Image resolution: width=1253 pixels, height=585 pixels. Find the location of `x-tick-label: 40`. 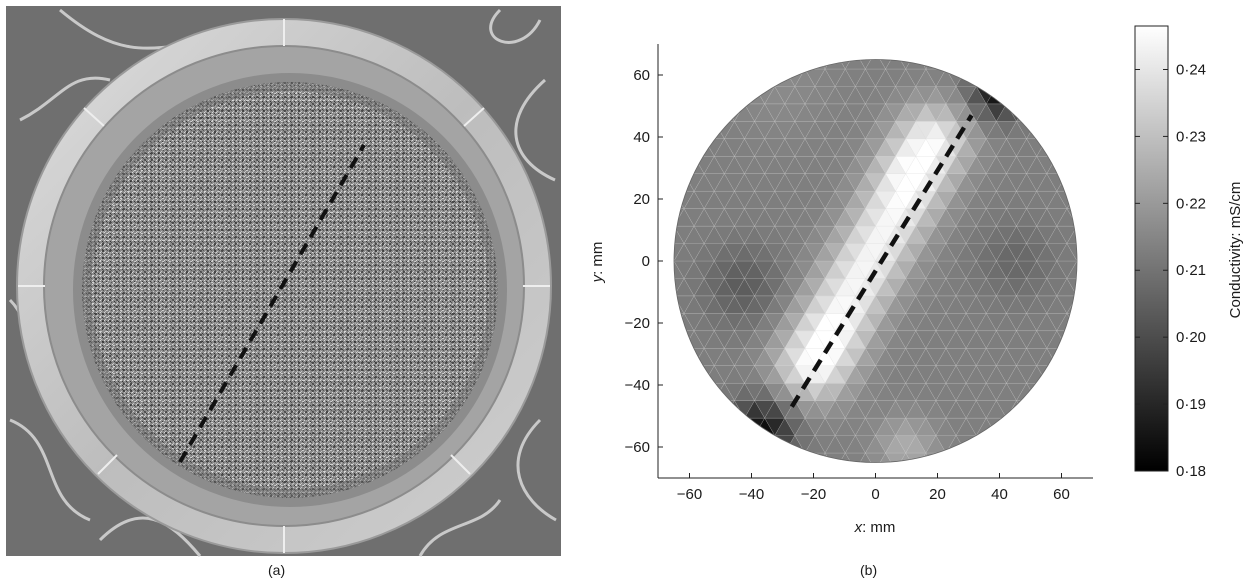

x-tick-label: 40 is located at coordinates (999, 494).